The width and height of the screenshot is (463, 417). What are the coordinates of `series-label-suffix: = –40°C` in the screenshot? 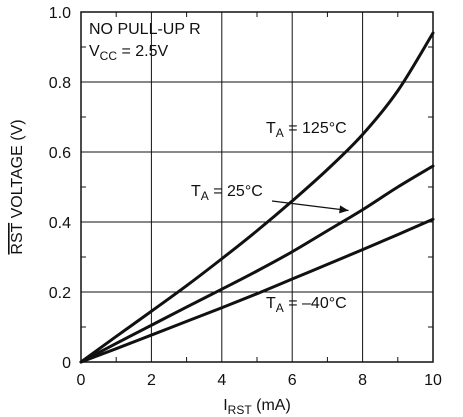 It's located at (315, 303).